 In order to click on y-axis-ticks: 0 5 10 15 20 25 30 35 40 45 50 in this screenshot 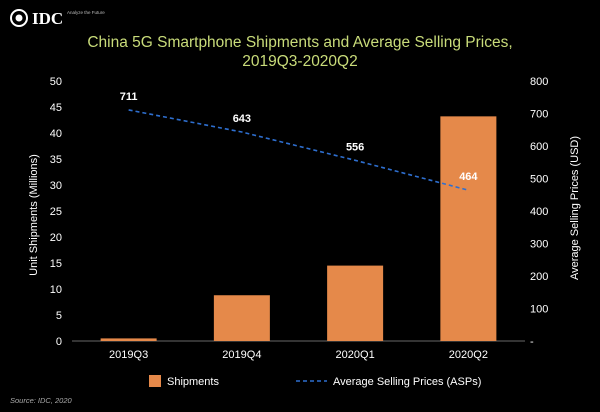, I will do `click(56, 212)`.